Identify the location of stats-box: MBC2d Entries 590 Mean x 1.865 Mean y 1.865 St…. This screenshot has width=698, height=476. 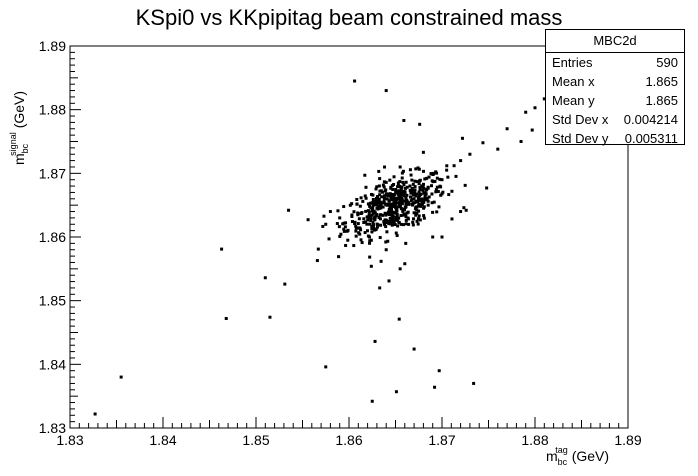
(615, 88).